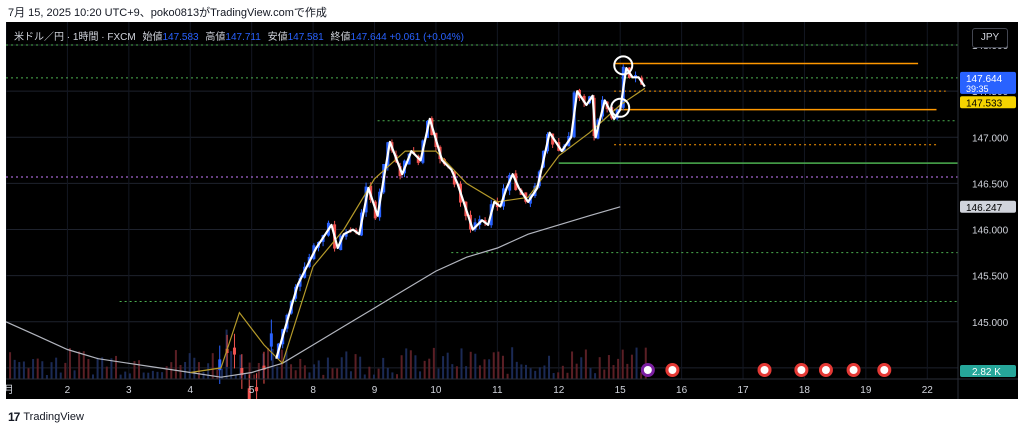  What do you see at coordinates (990, 323) in the screenshot?
I see `y-tick-label: 145.000` at bounding box center [990, 323].